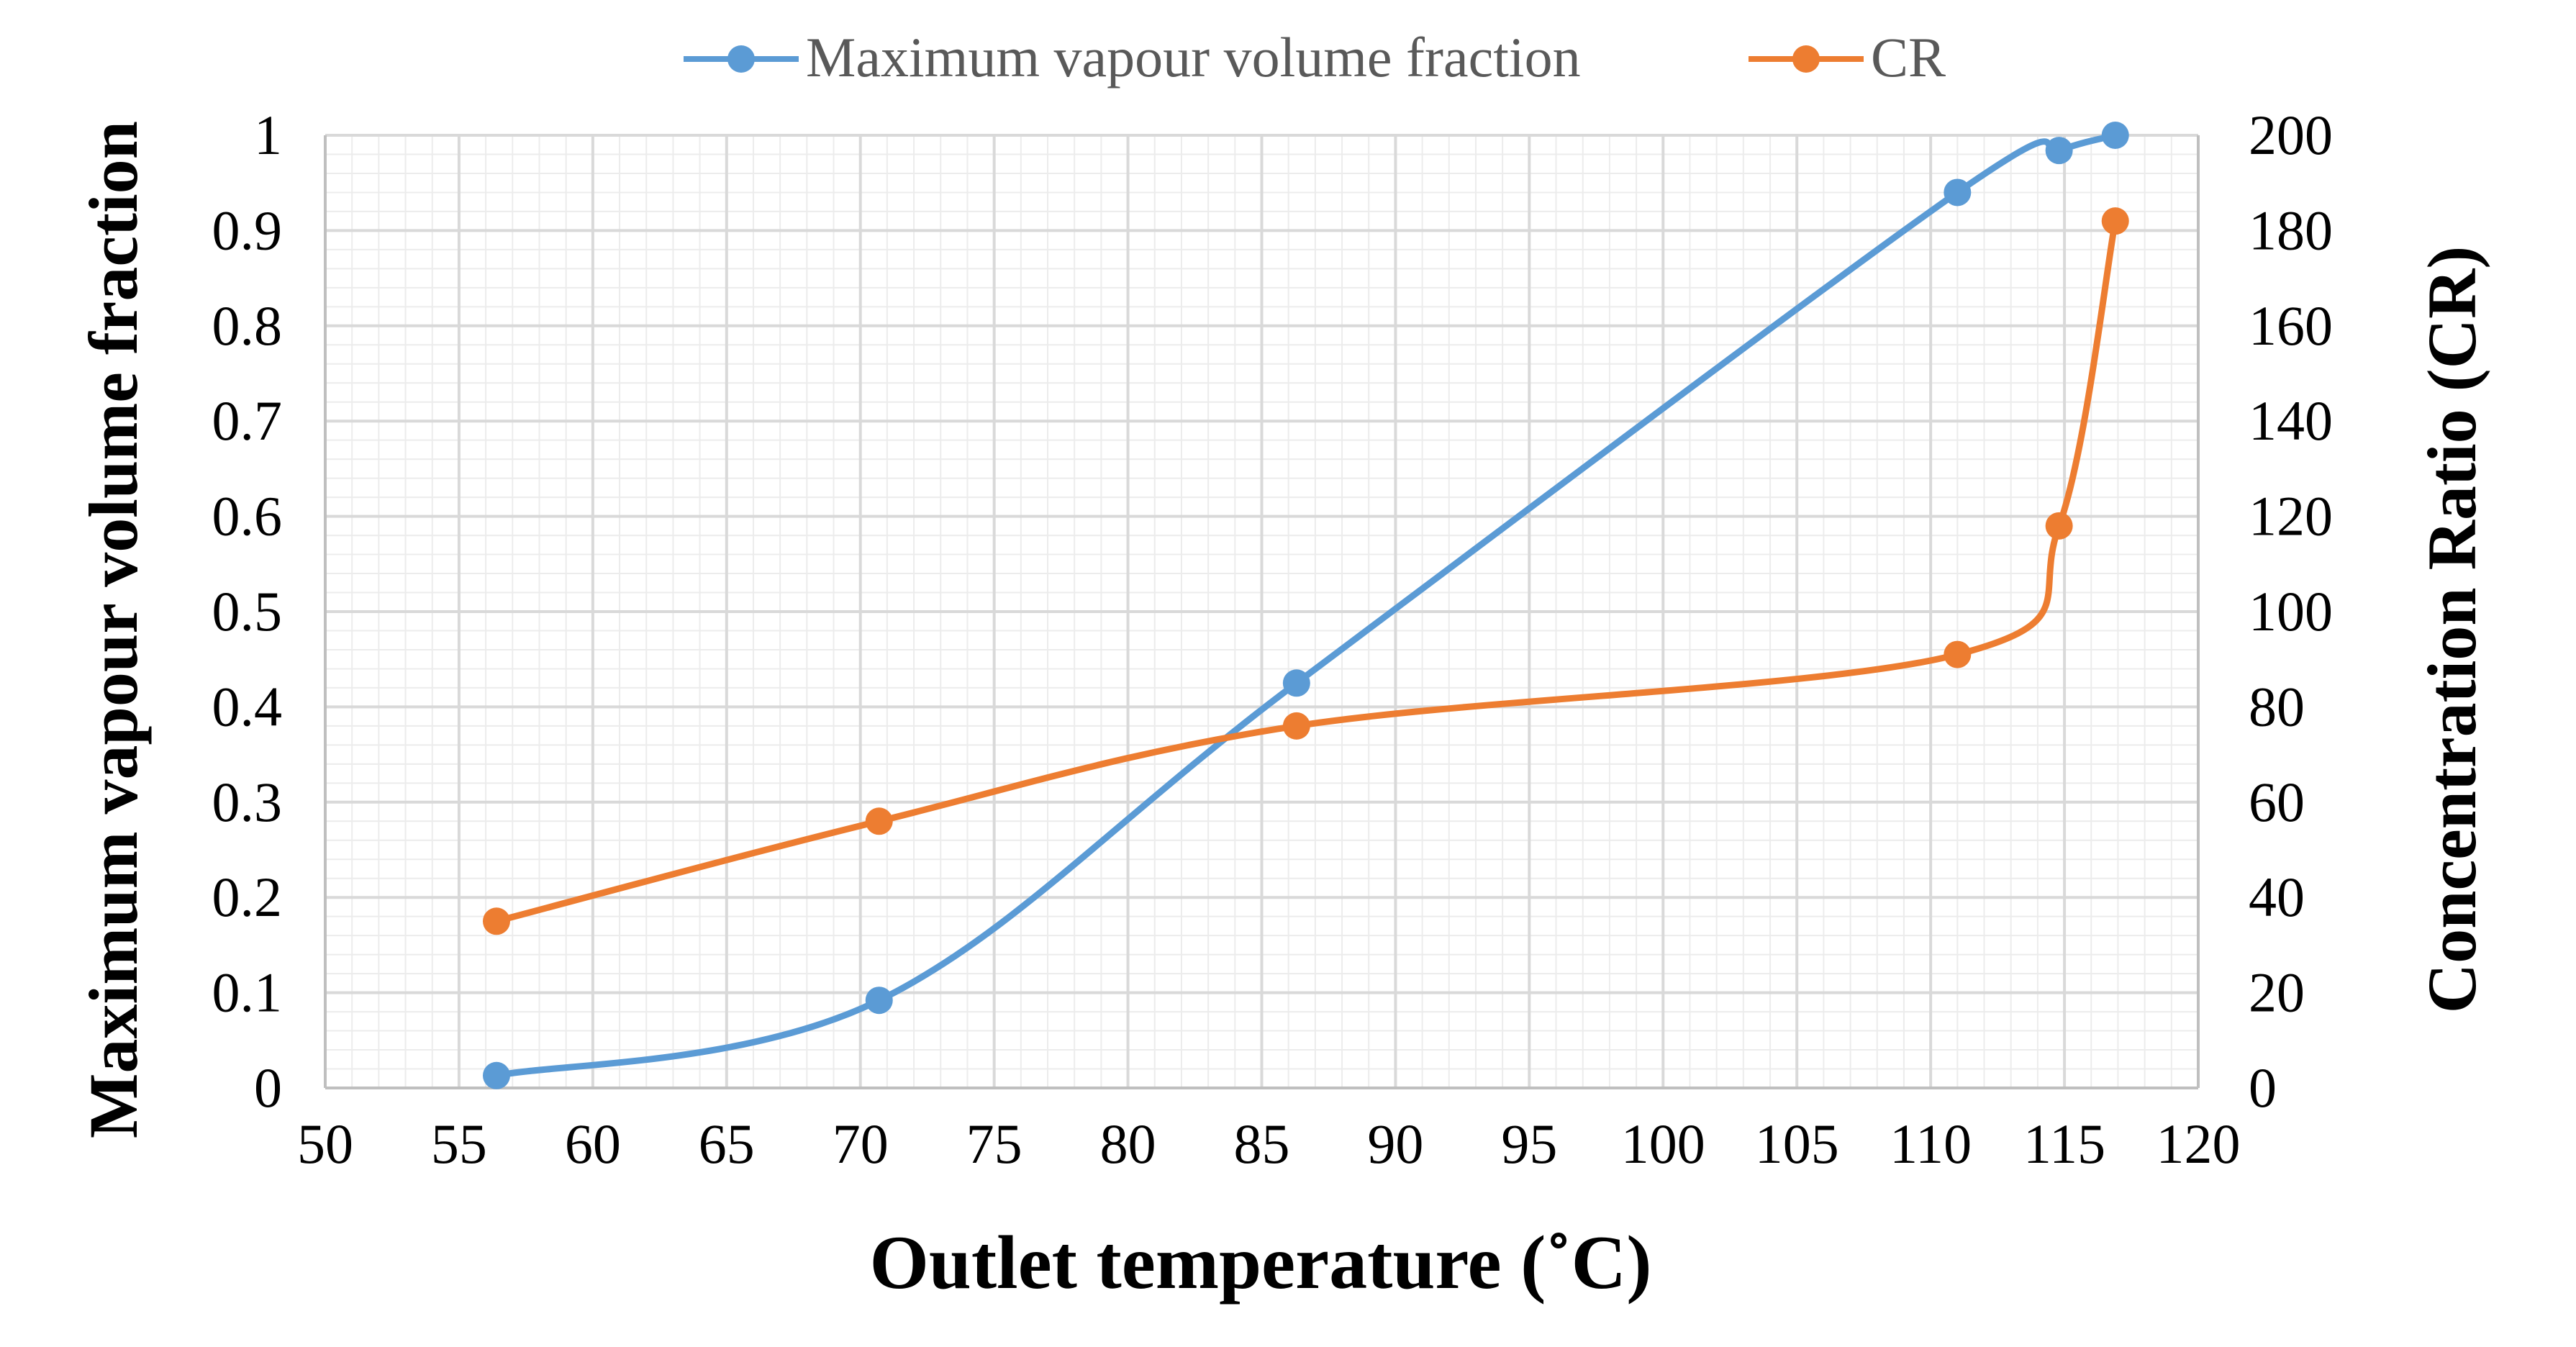 Image resolution: width=2576 pixels, height=1347 pixels. What do you see at coordinates (2291, 230) in the screenshot?
I see `y2-tick-label: 180` at bounding box center [2291, 230].